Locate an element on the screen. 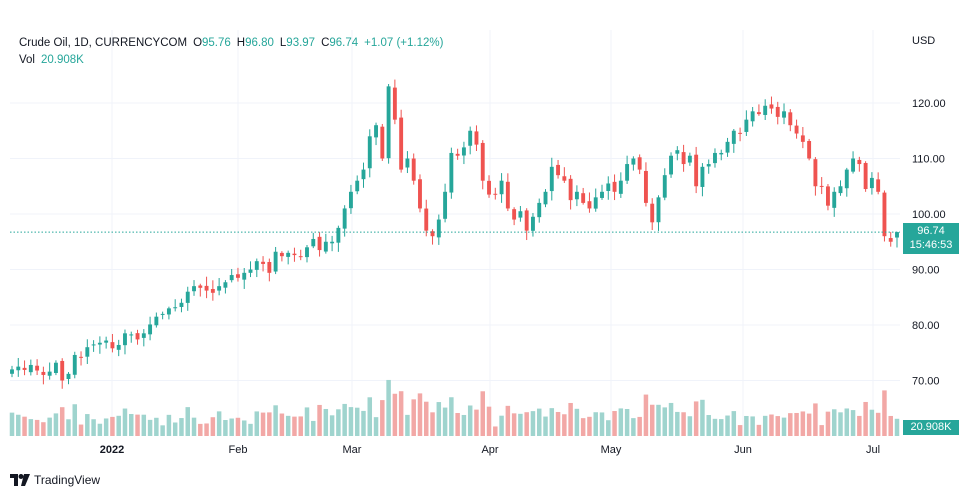 The width and height of the screenshot is (979, 503). tradingview-brand: TradingView is located at coordinates (55, 480).